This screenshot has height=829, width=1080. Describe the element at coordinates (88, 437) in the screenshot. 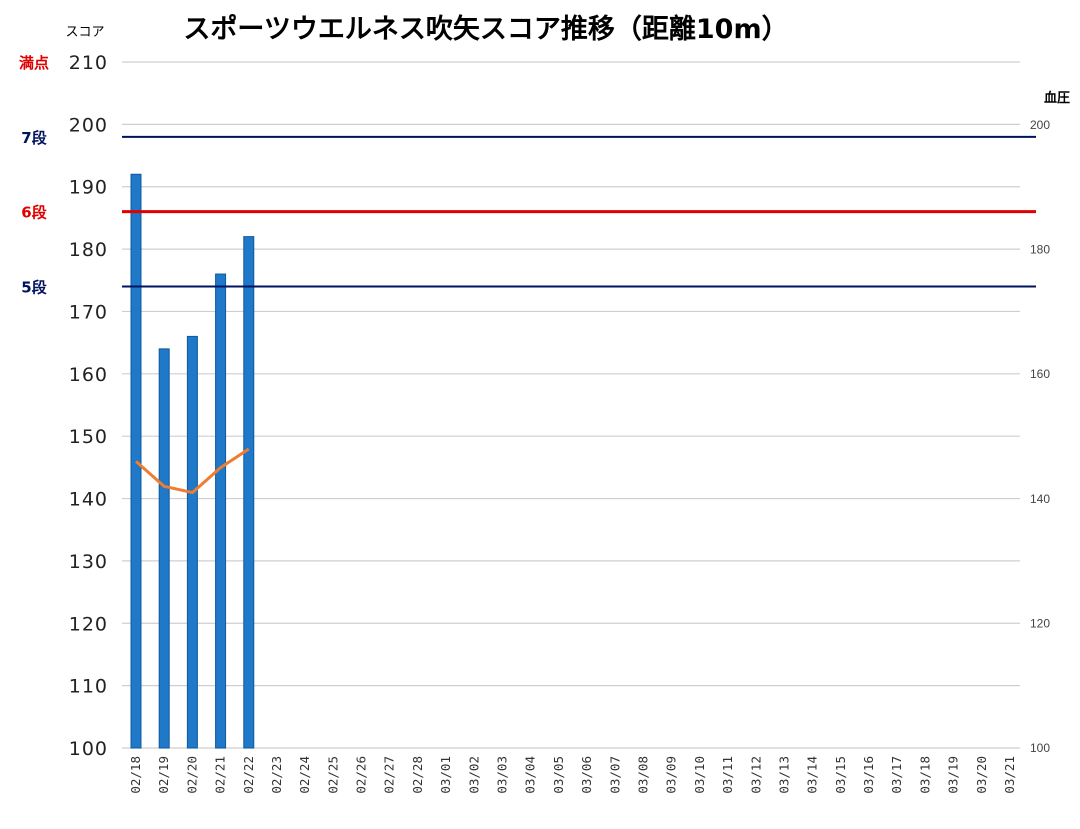

I see `y-tick-label: 150` at that location.